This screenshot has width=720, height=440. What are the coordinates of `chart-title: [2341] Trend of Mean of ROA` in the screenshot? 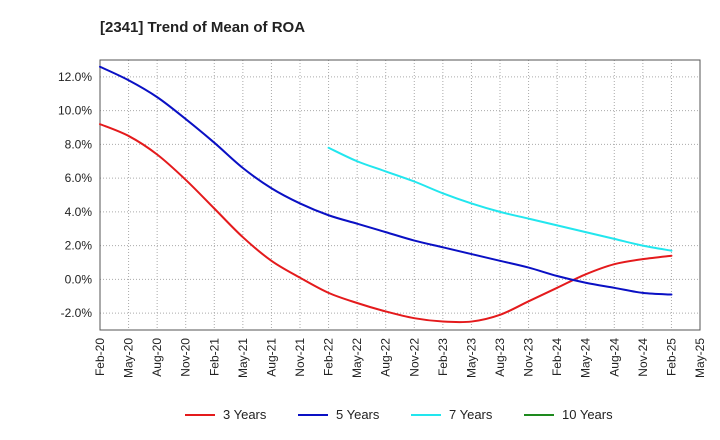 It's located at (202, 27).